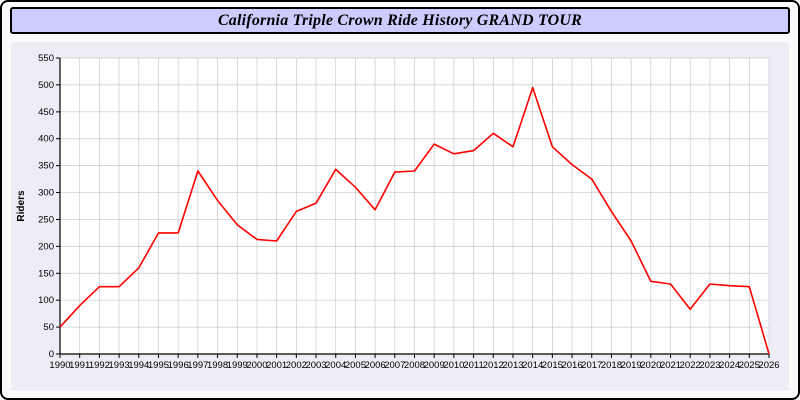 The image size is (800, 400). I want to click on svg-text: 1997, so click(197, 365).